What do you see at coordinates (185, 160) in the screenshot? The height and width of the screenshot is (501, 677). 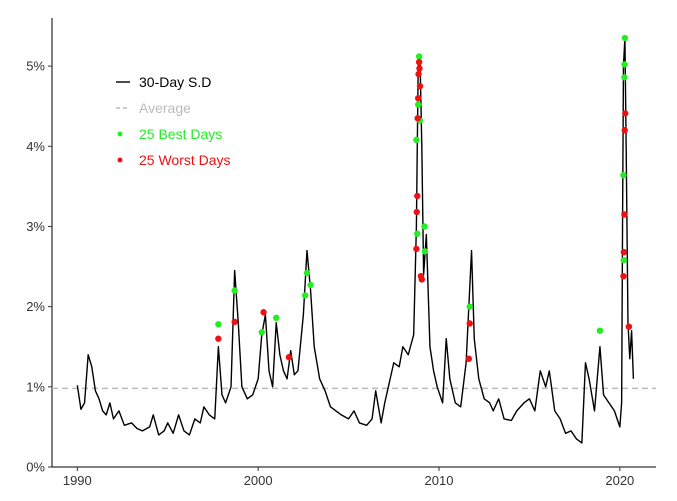 I see `legend-label: 25 Worst Days` at bounding box center [185, 160].